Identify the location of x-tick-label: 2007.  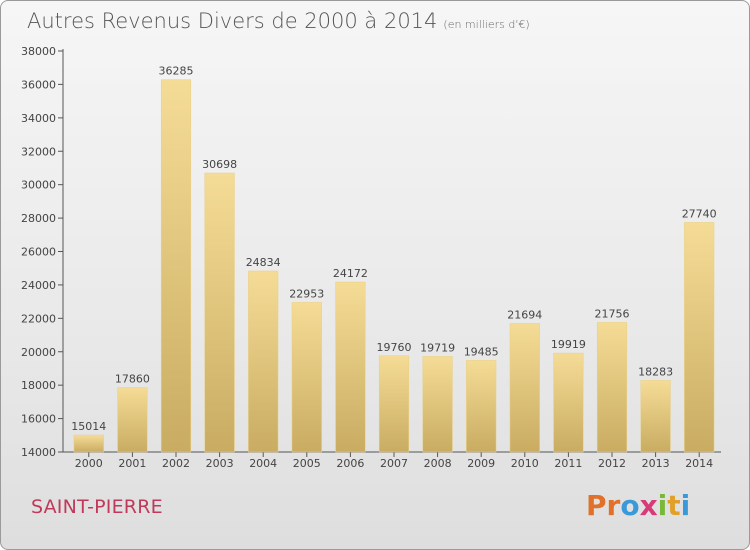
(394, 463).